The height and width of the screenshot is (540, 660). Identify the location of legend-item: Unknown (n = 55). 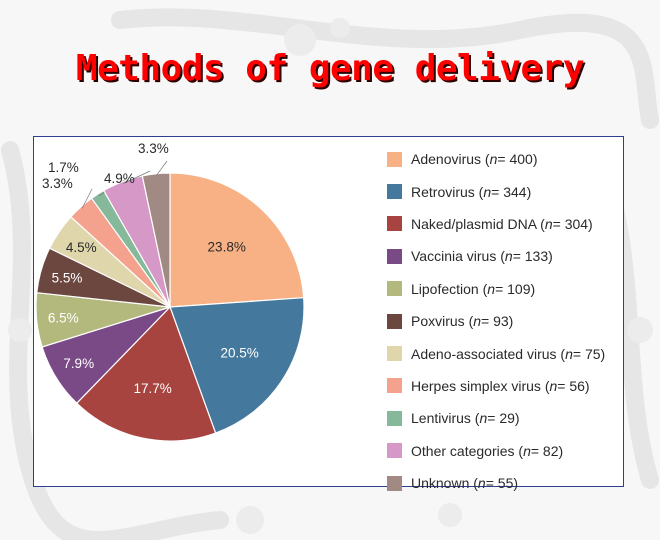
(496, 483).